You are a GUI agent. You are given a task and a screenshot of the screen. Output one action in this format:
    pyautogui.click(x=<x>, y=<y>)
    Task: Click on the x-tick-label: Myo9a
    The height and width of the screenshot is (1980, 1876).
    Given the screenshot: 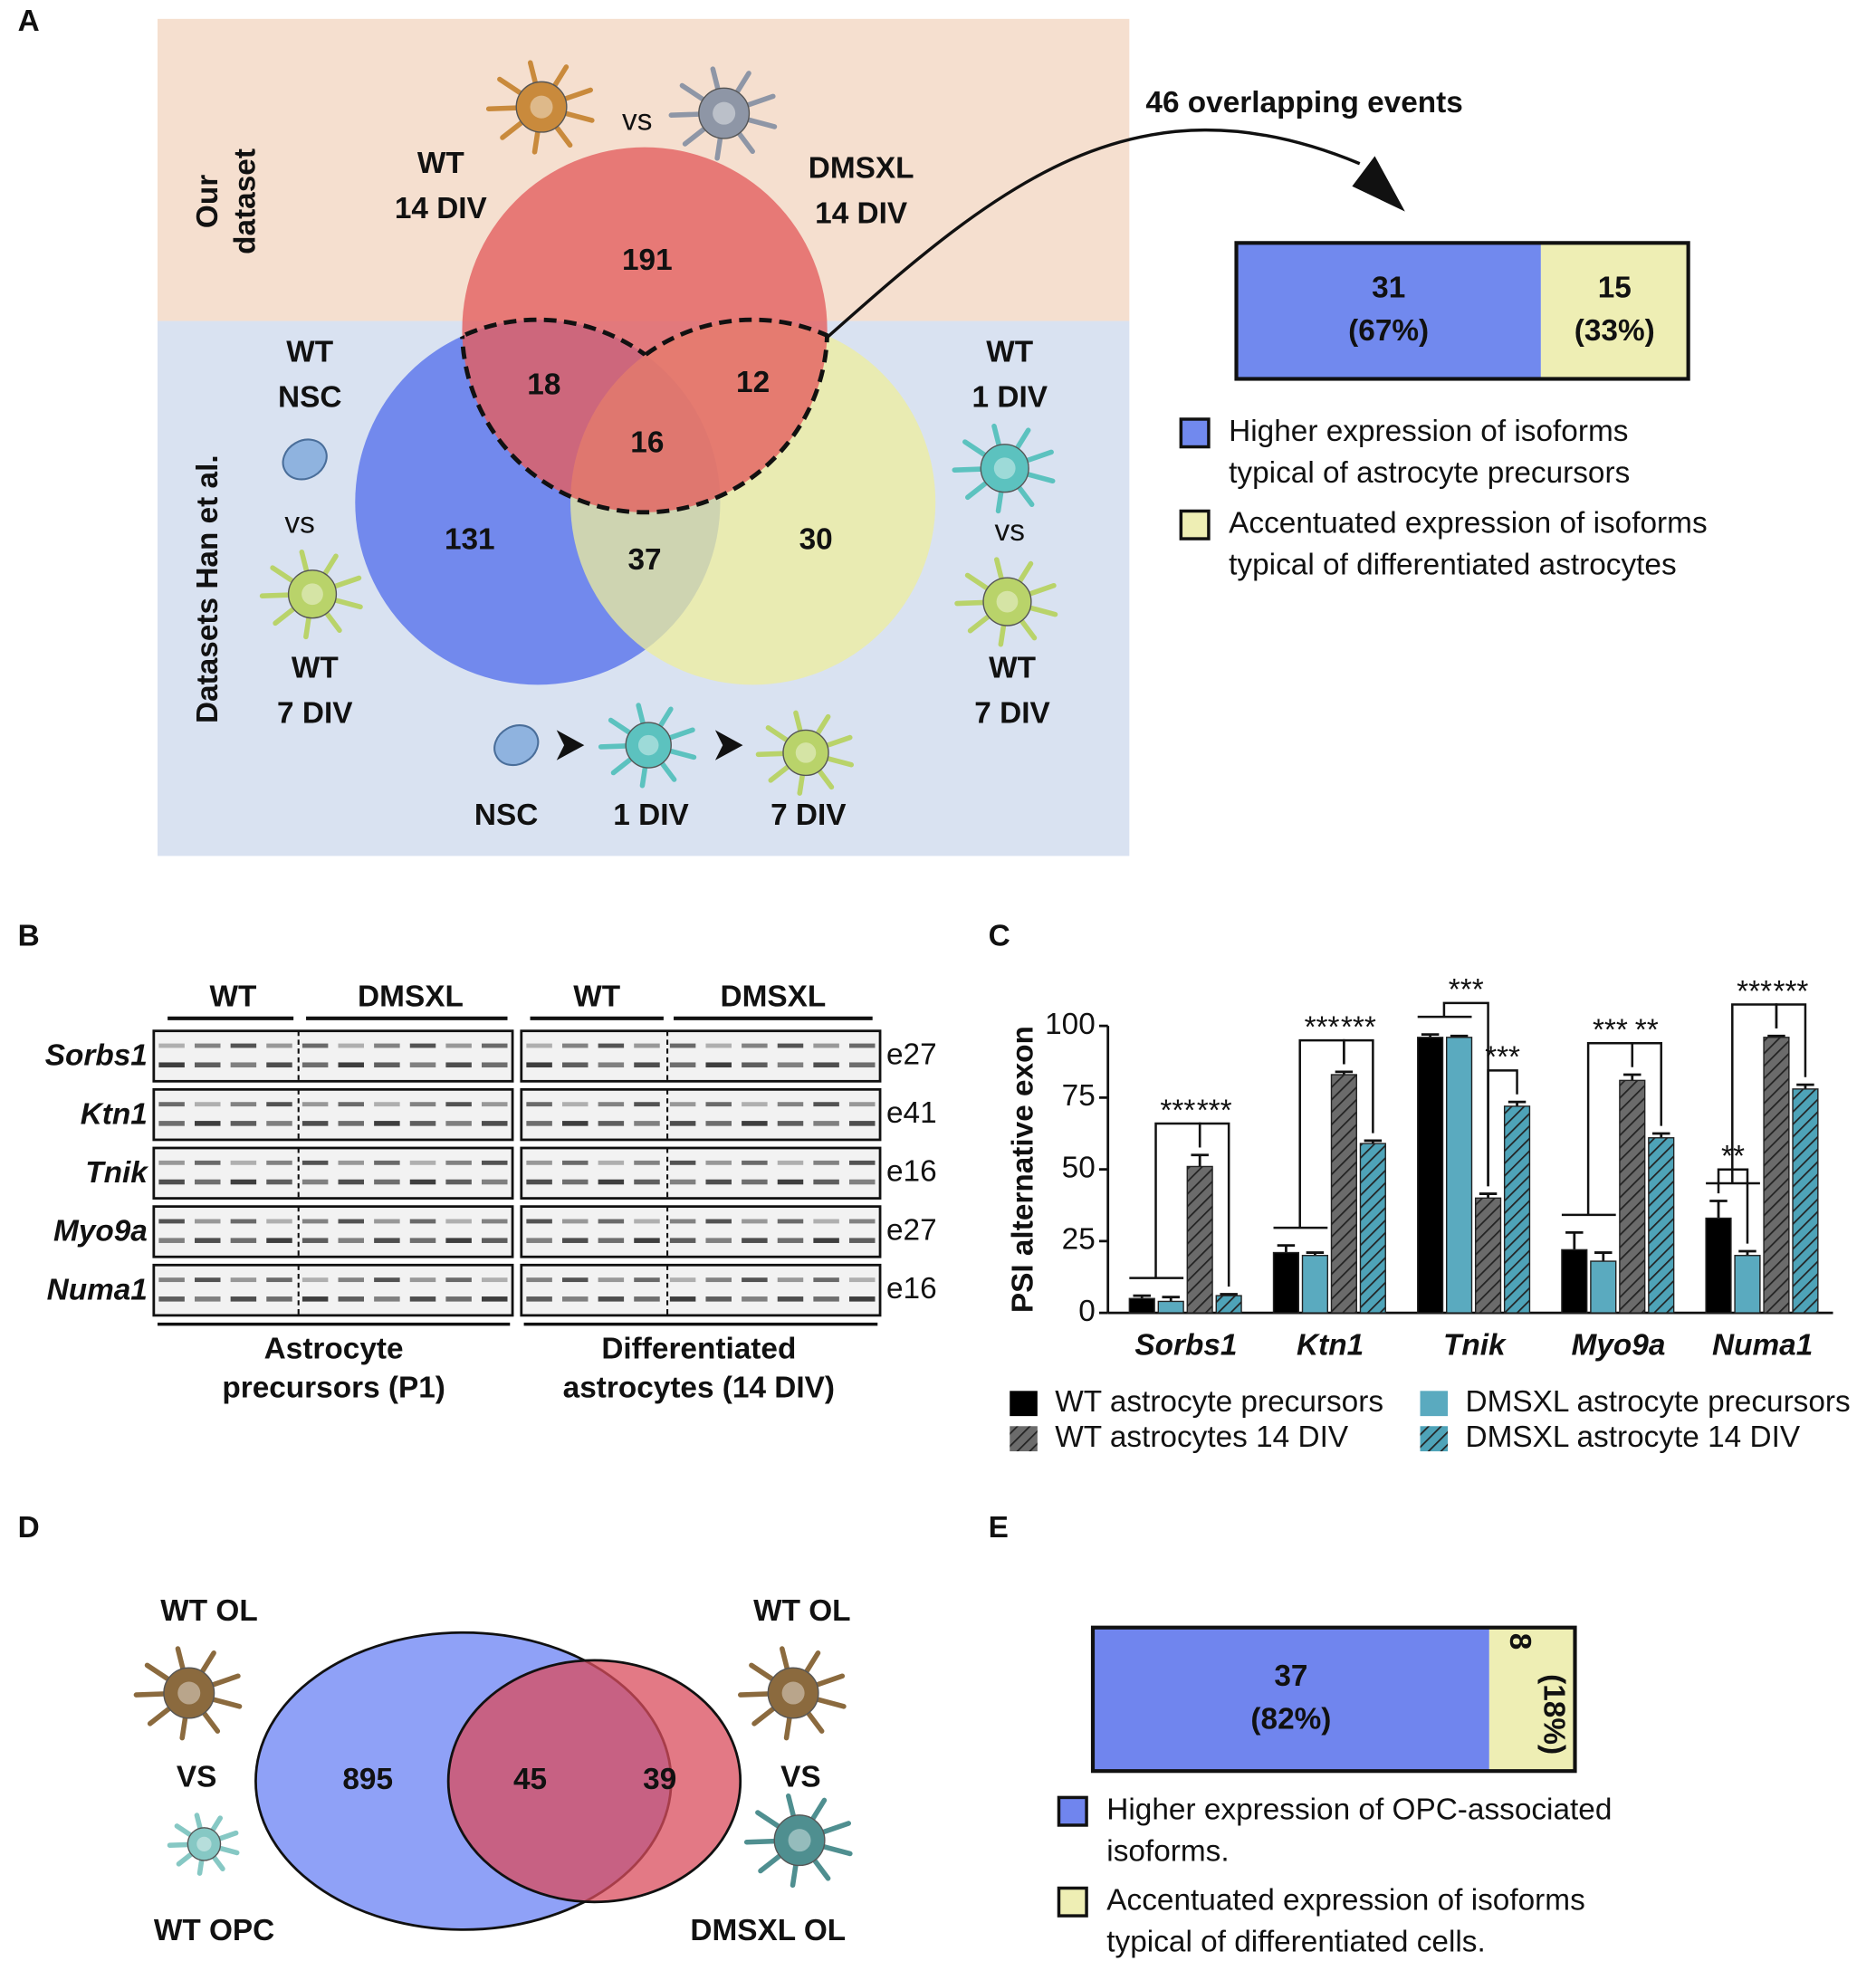 What is the action you would take?
    pyautogui.click(x=1619, y=1345)
    